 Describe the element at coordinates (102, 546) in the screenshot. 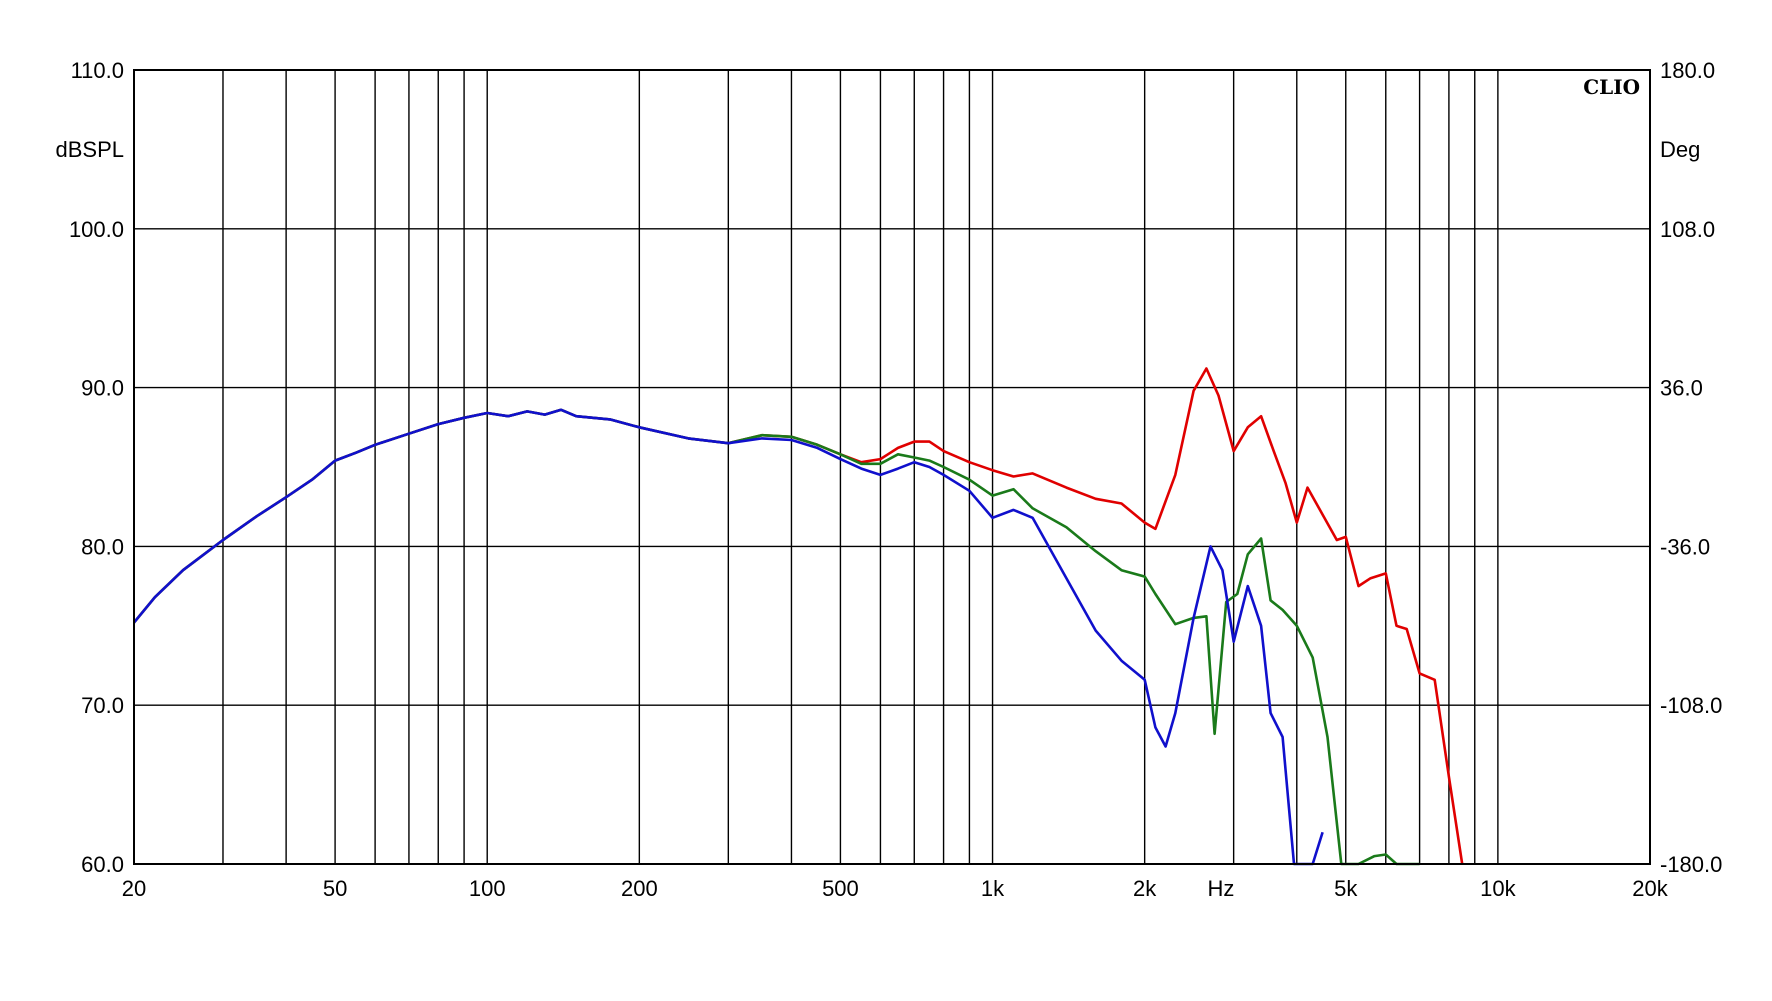

I see `y-tick-label: 80.0` at that location.